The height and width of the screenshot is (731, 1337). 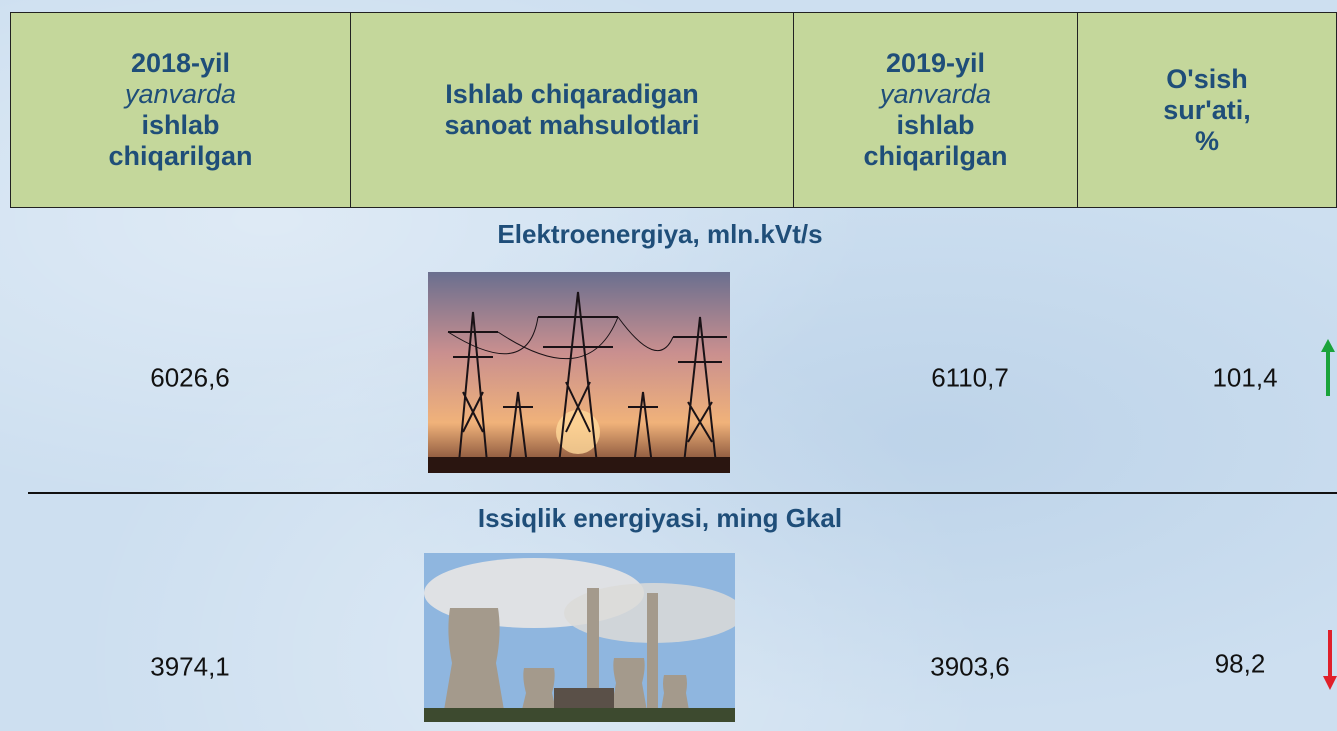 What do you see at coordinates (190, 666) in the screenshot?
I see `value-2018: 3974,1` at bounding box center [190, 666].